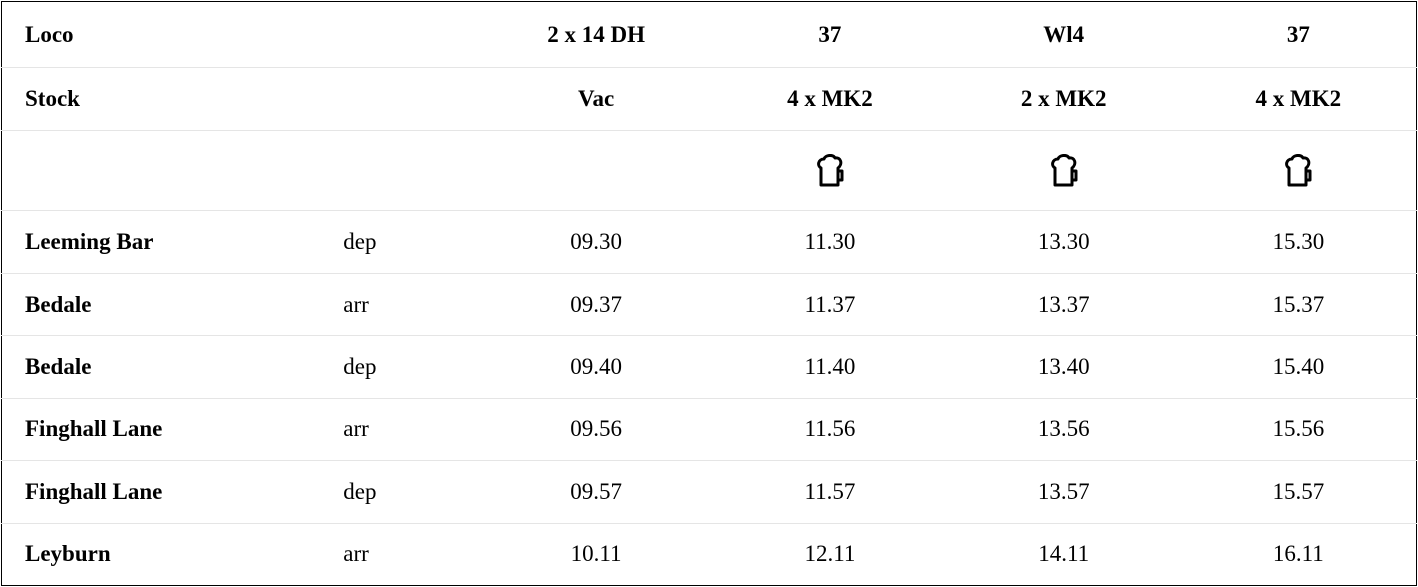  What do you see at coordinates (830, 554) in the screenshot?
I see `time-cell: 12.11` at bounding box center [830, 554].